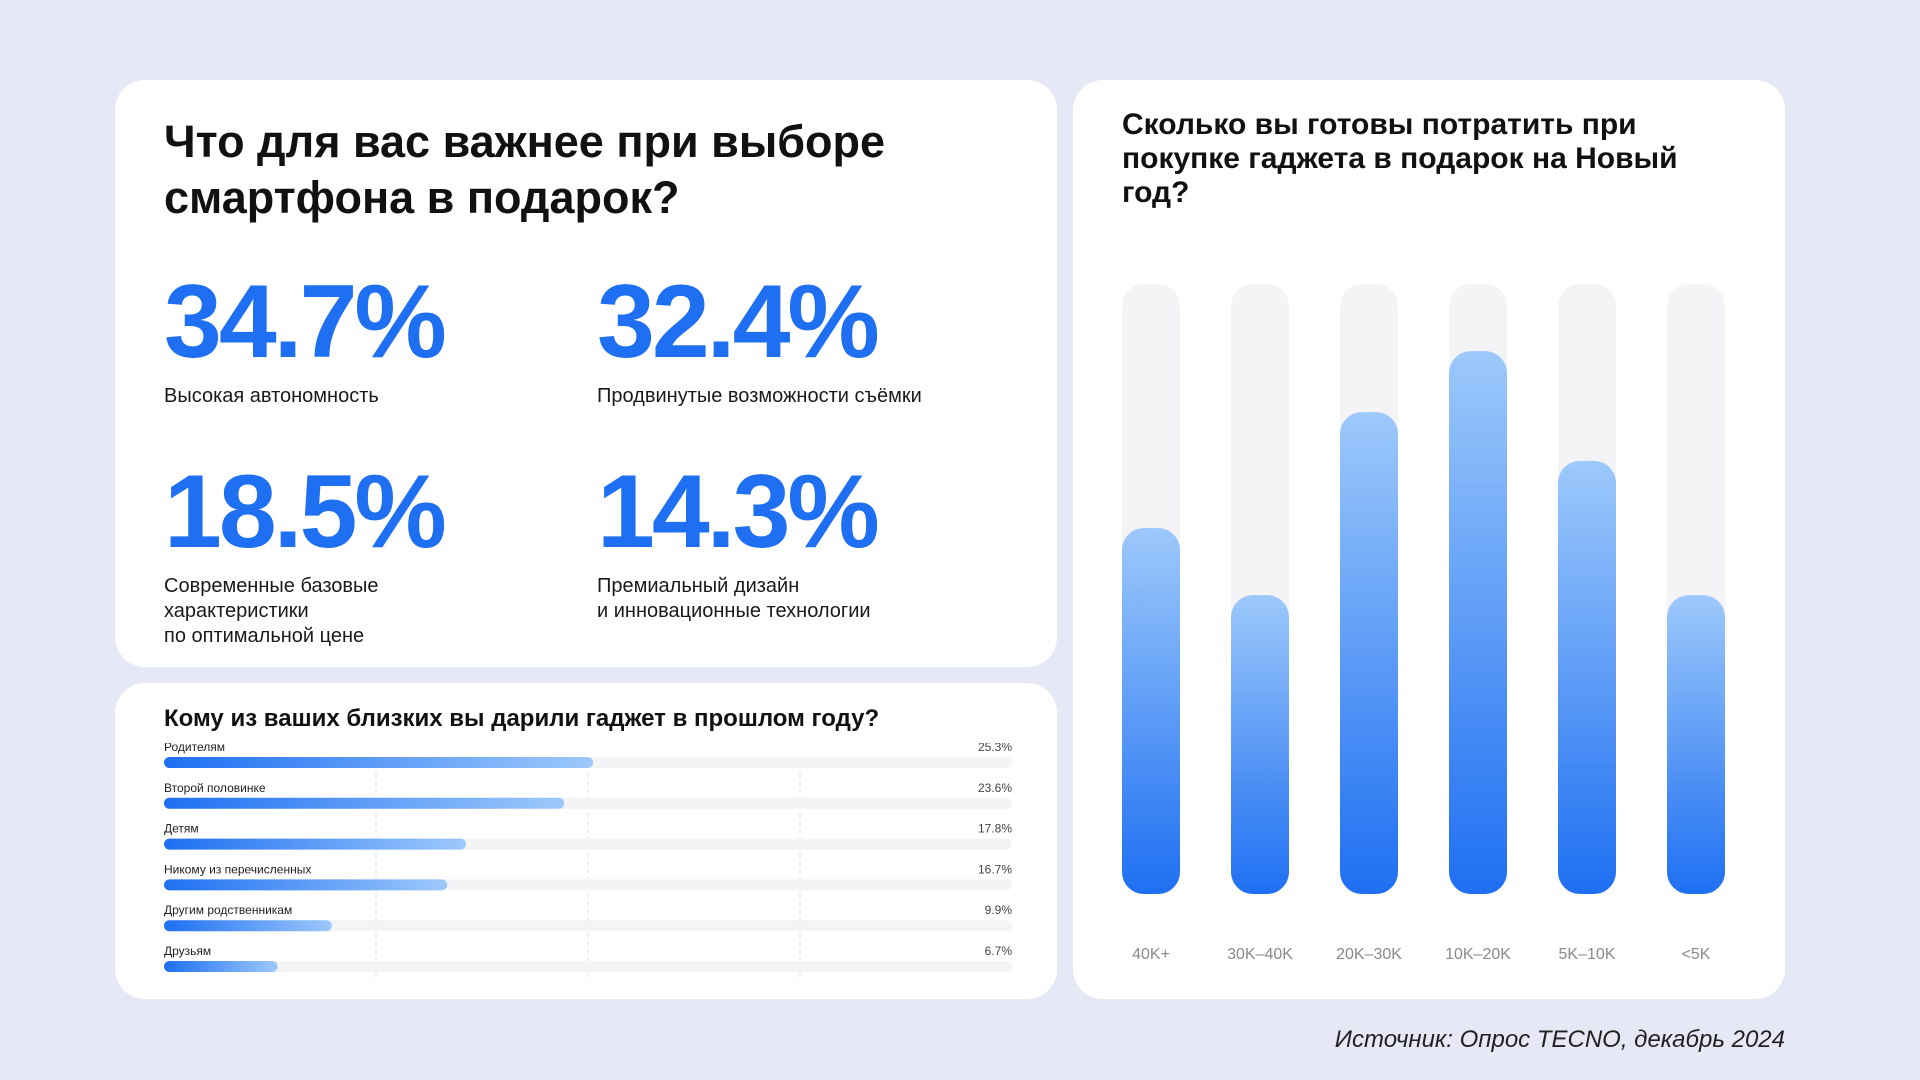  I want to click on value-label: 9.9%, so click(999, 910).